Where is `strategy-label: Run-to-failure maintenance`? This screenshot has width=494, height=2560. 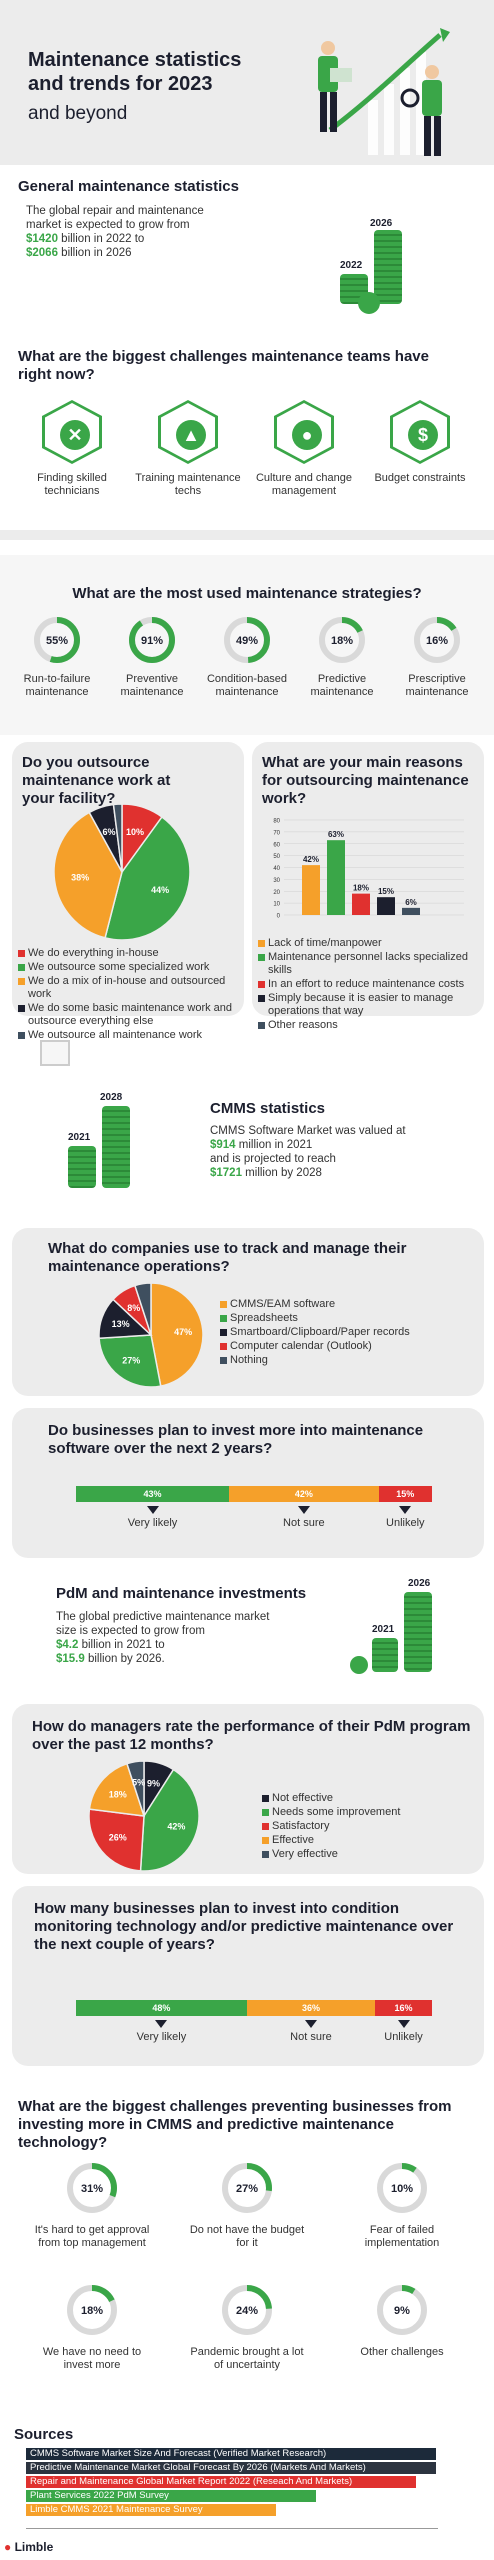
strategy-label: Run-to-failure maintenance is located at coordinates (57, 685).